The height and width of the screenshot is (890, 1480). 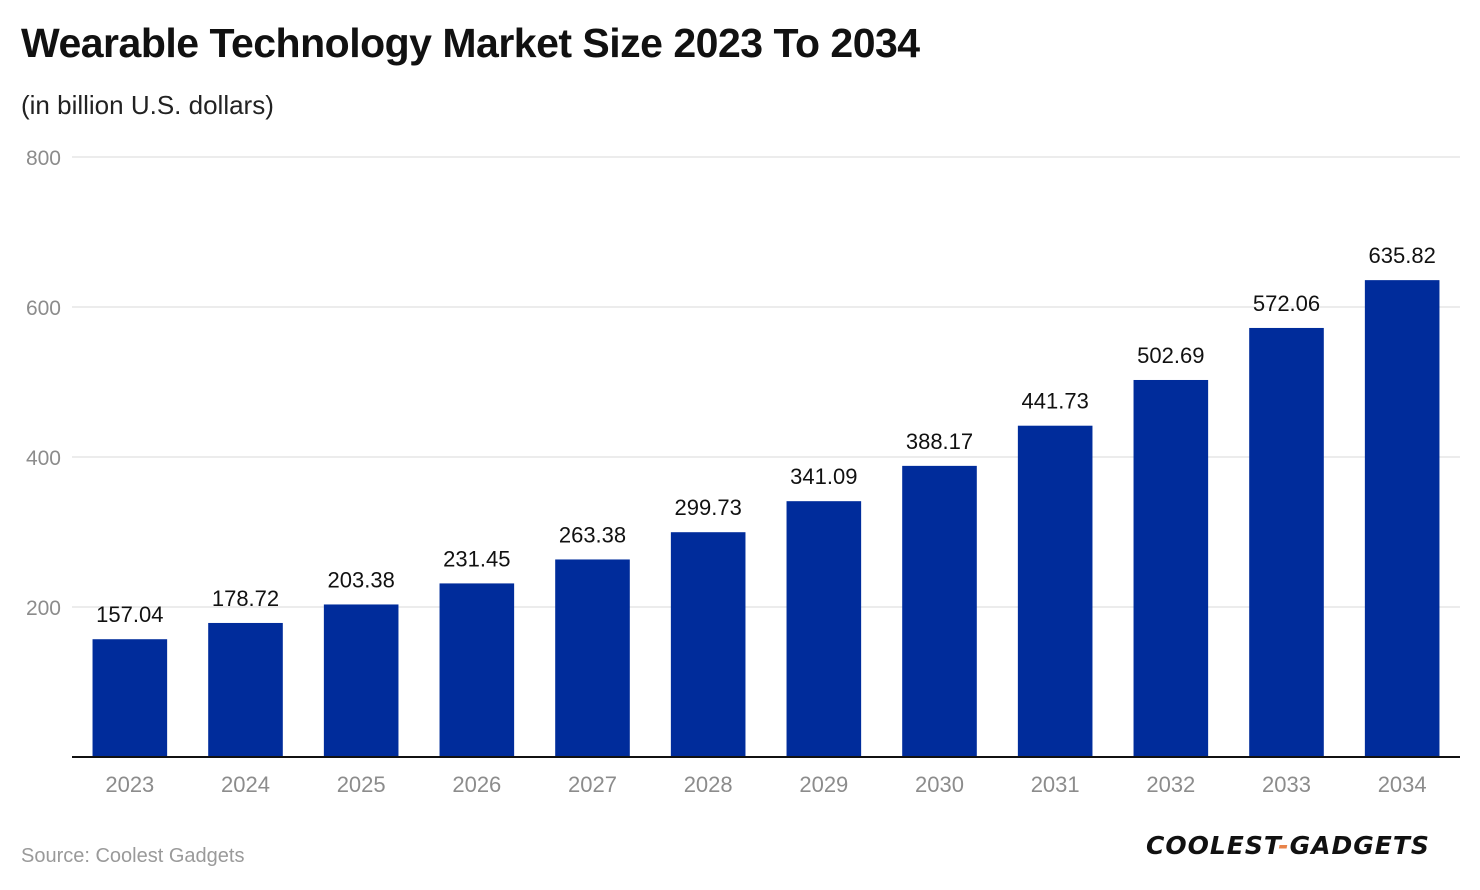 I want to click on value-label: 572.06, so click(x=1286, y=303).